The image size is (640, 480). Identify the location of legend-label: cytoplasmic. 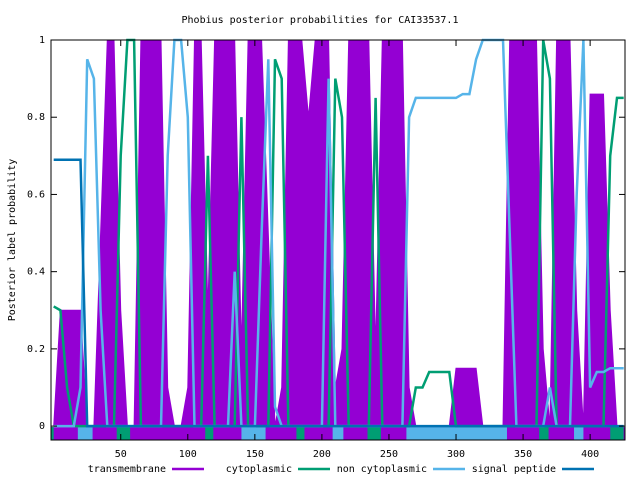
(259, 469).